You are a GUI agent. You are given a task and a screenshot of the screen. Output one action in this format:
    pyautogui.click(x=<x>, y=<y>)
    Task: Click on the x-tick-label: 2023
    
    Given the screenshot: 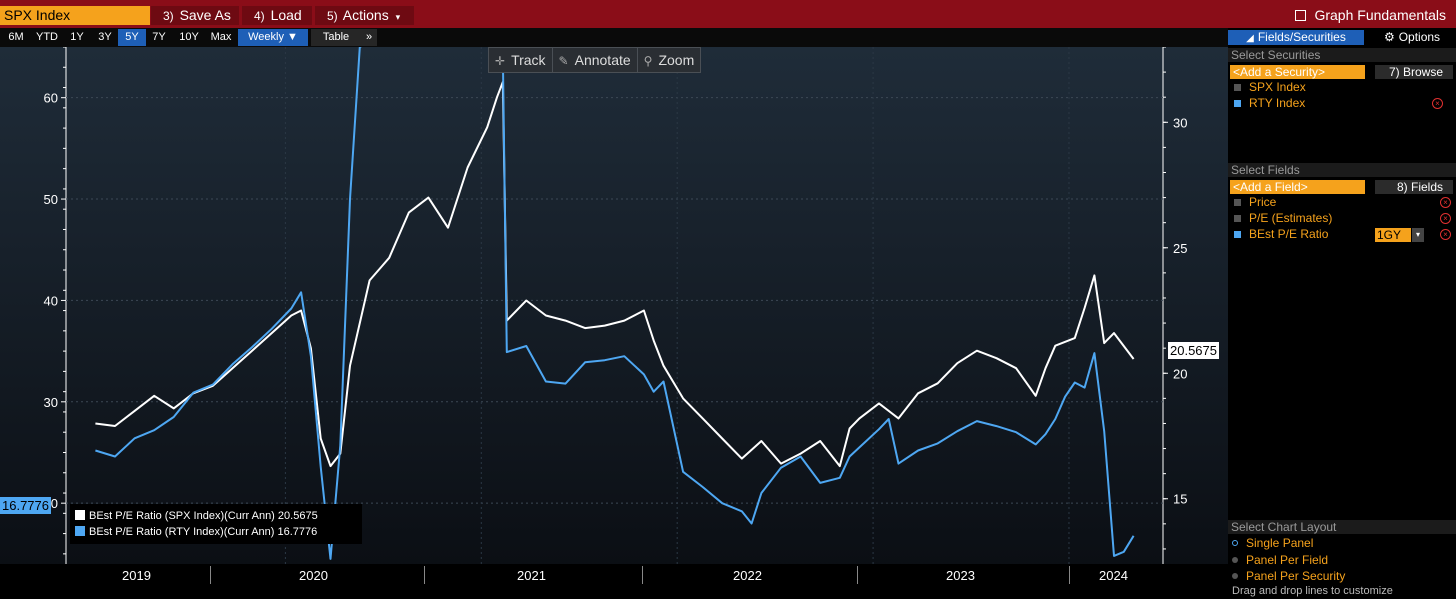 What is the action you would take?
    pyautogui.click(x=960, y=575)
    